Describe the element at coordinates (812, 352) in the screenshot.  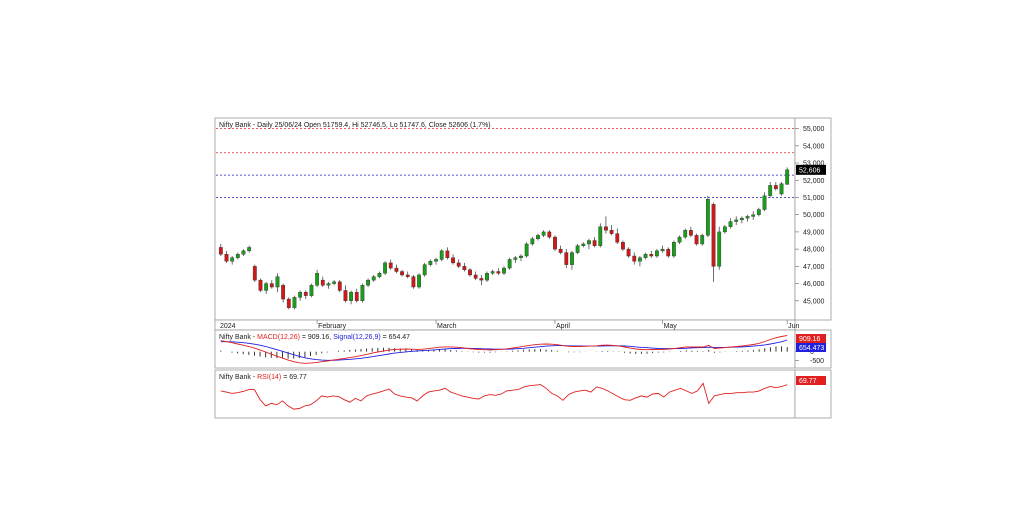
I see `macd-y-tick-label: 0` at that location.